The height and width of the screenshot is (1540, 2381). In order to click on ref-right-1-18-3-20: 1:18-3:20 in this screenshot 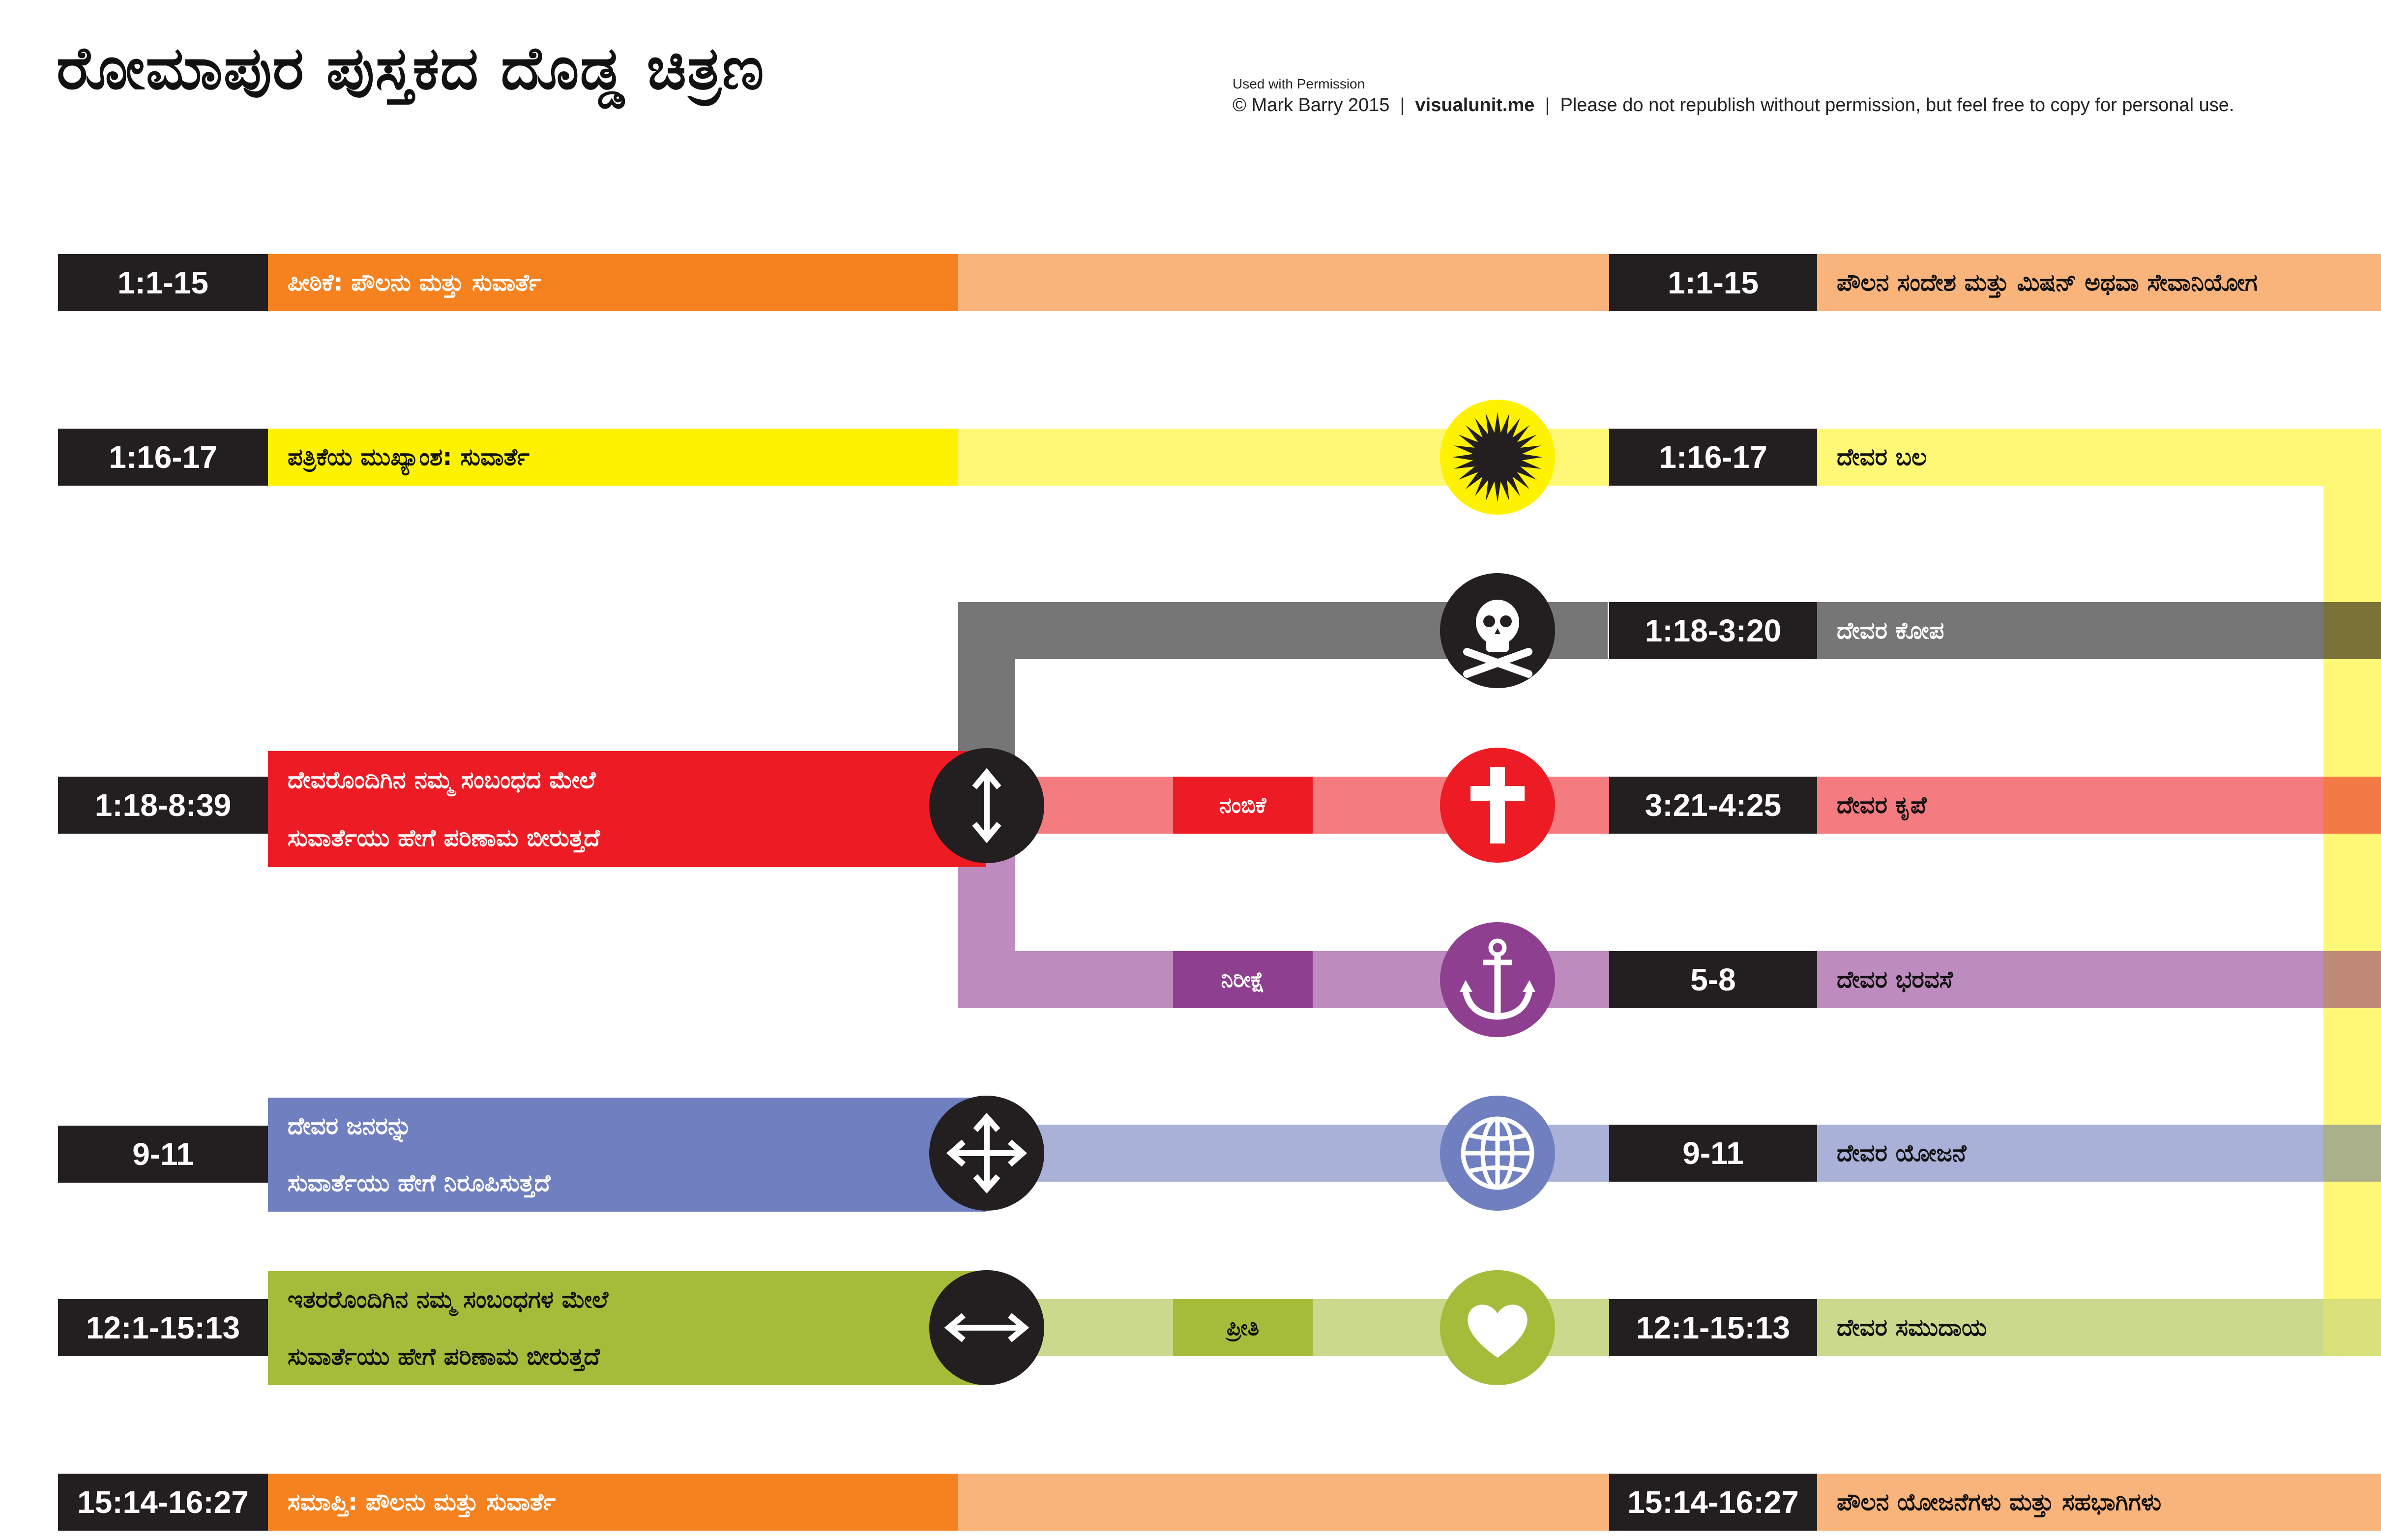, I will do `click(1713, 630)`.